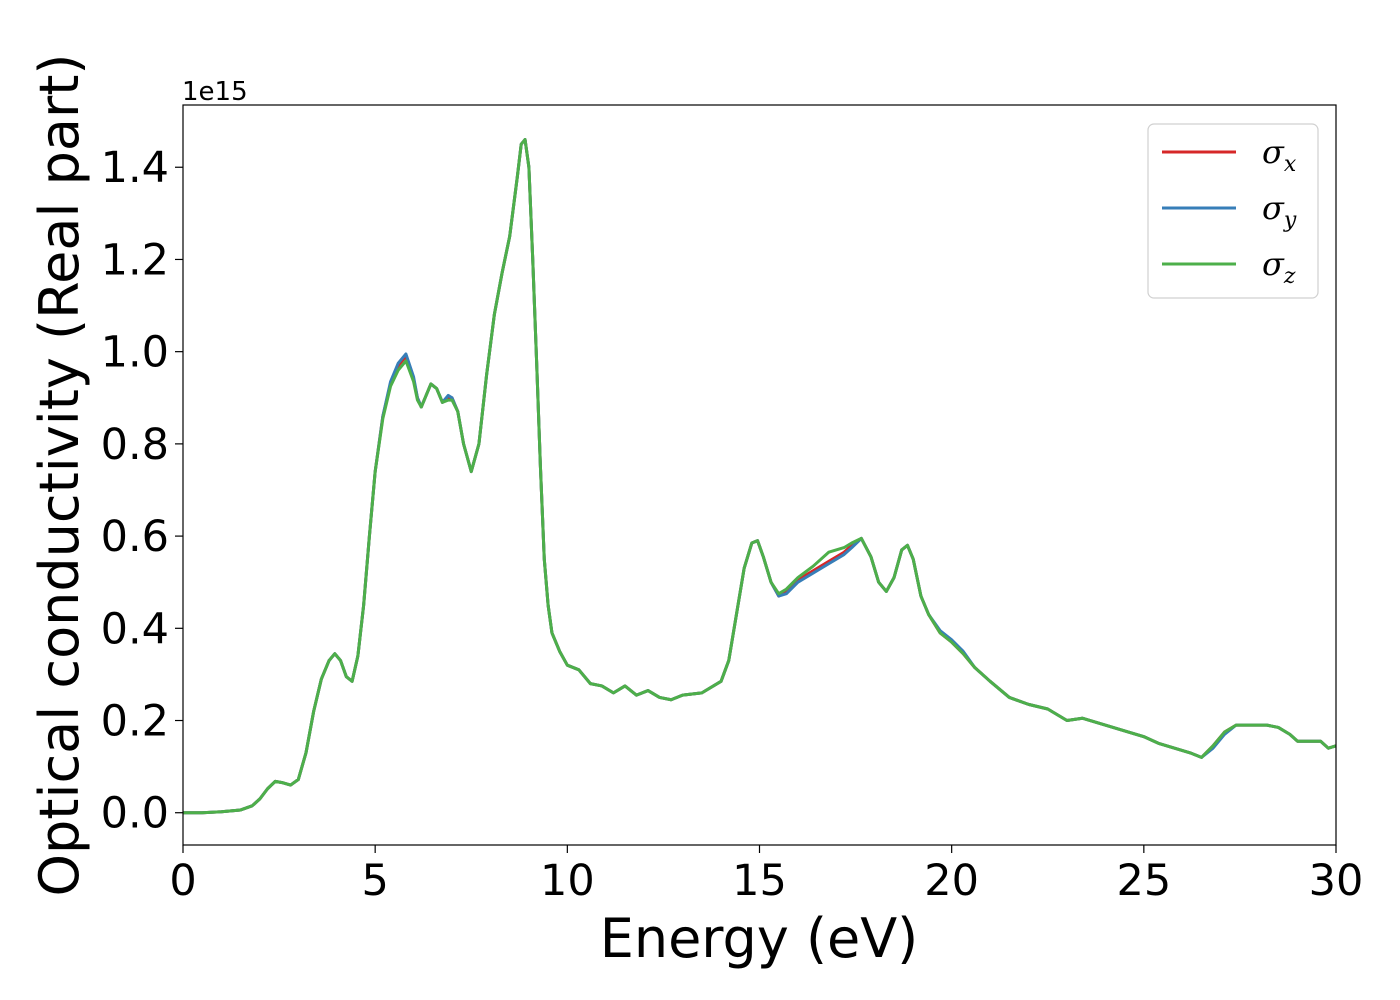 This screenshot has width=1400, height=1000. What do you see at coordinates (135, 537) in the screenshot?
I see `y-tick-label: 0.6` at bounding box center [135, 537].